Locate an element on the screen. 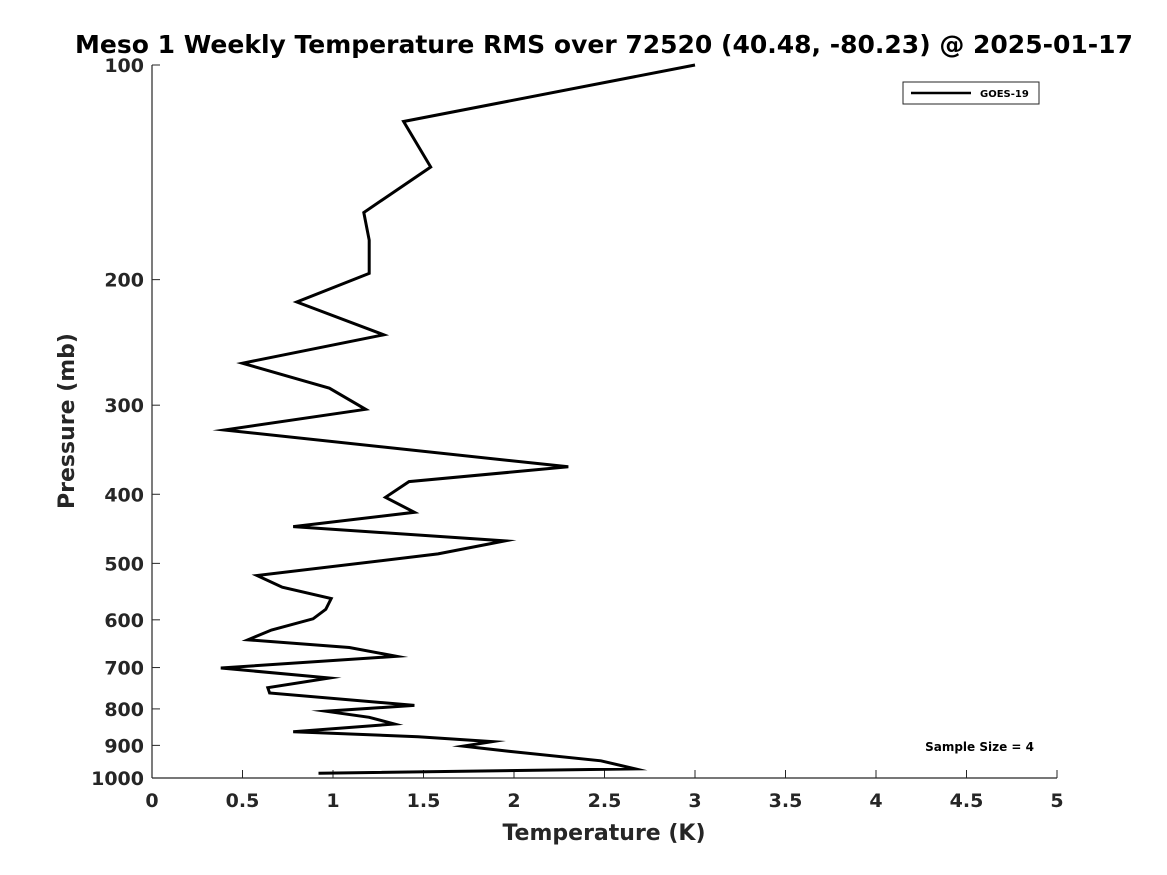 The height and width of the screenshot is (875, 1167). sample-size-annotation: Sample Size = 4 is located at coordinates (979, 747).